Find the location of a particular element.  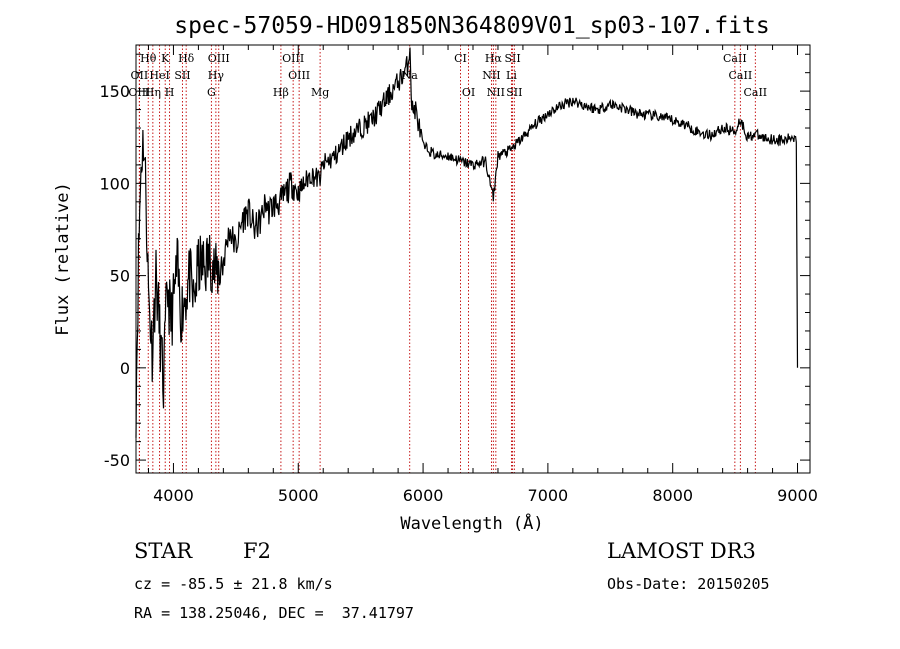

line-marker-label: H is located at coordinates (170, 92).